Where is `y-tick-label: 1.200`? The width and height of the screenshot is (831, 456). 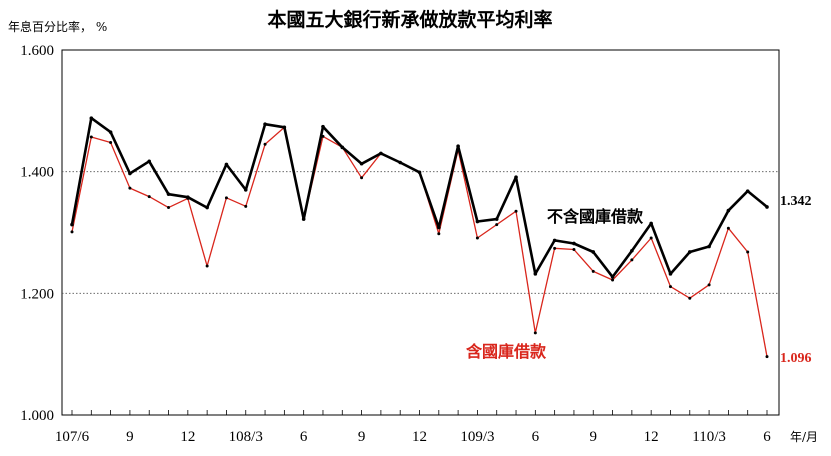
y-tick-label: 1.200 is located at coordinates (37, 294).